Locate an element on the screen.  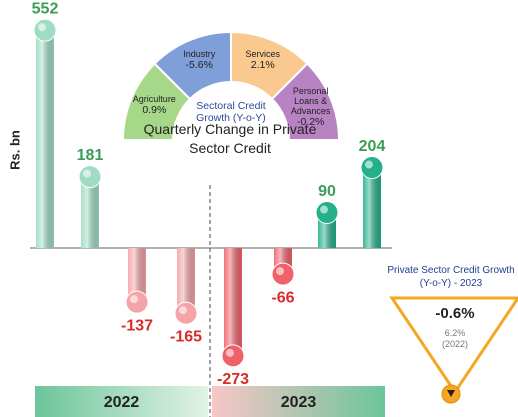
gauge-label: Personal Loans & Advances -0.2% is located at coordinates (311, 106).